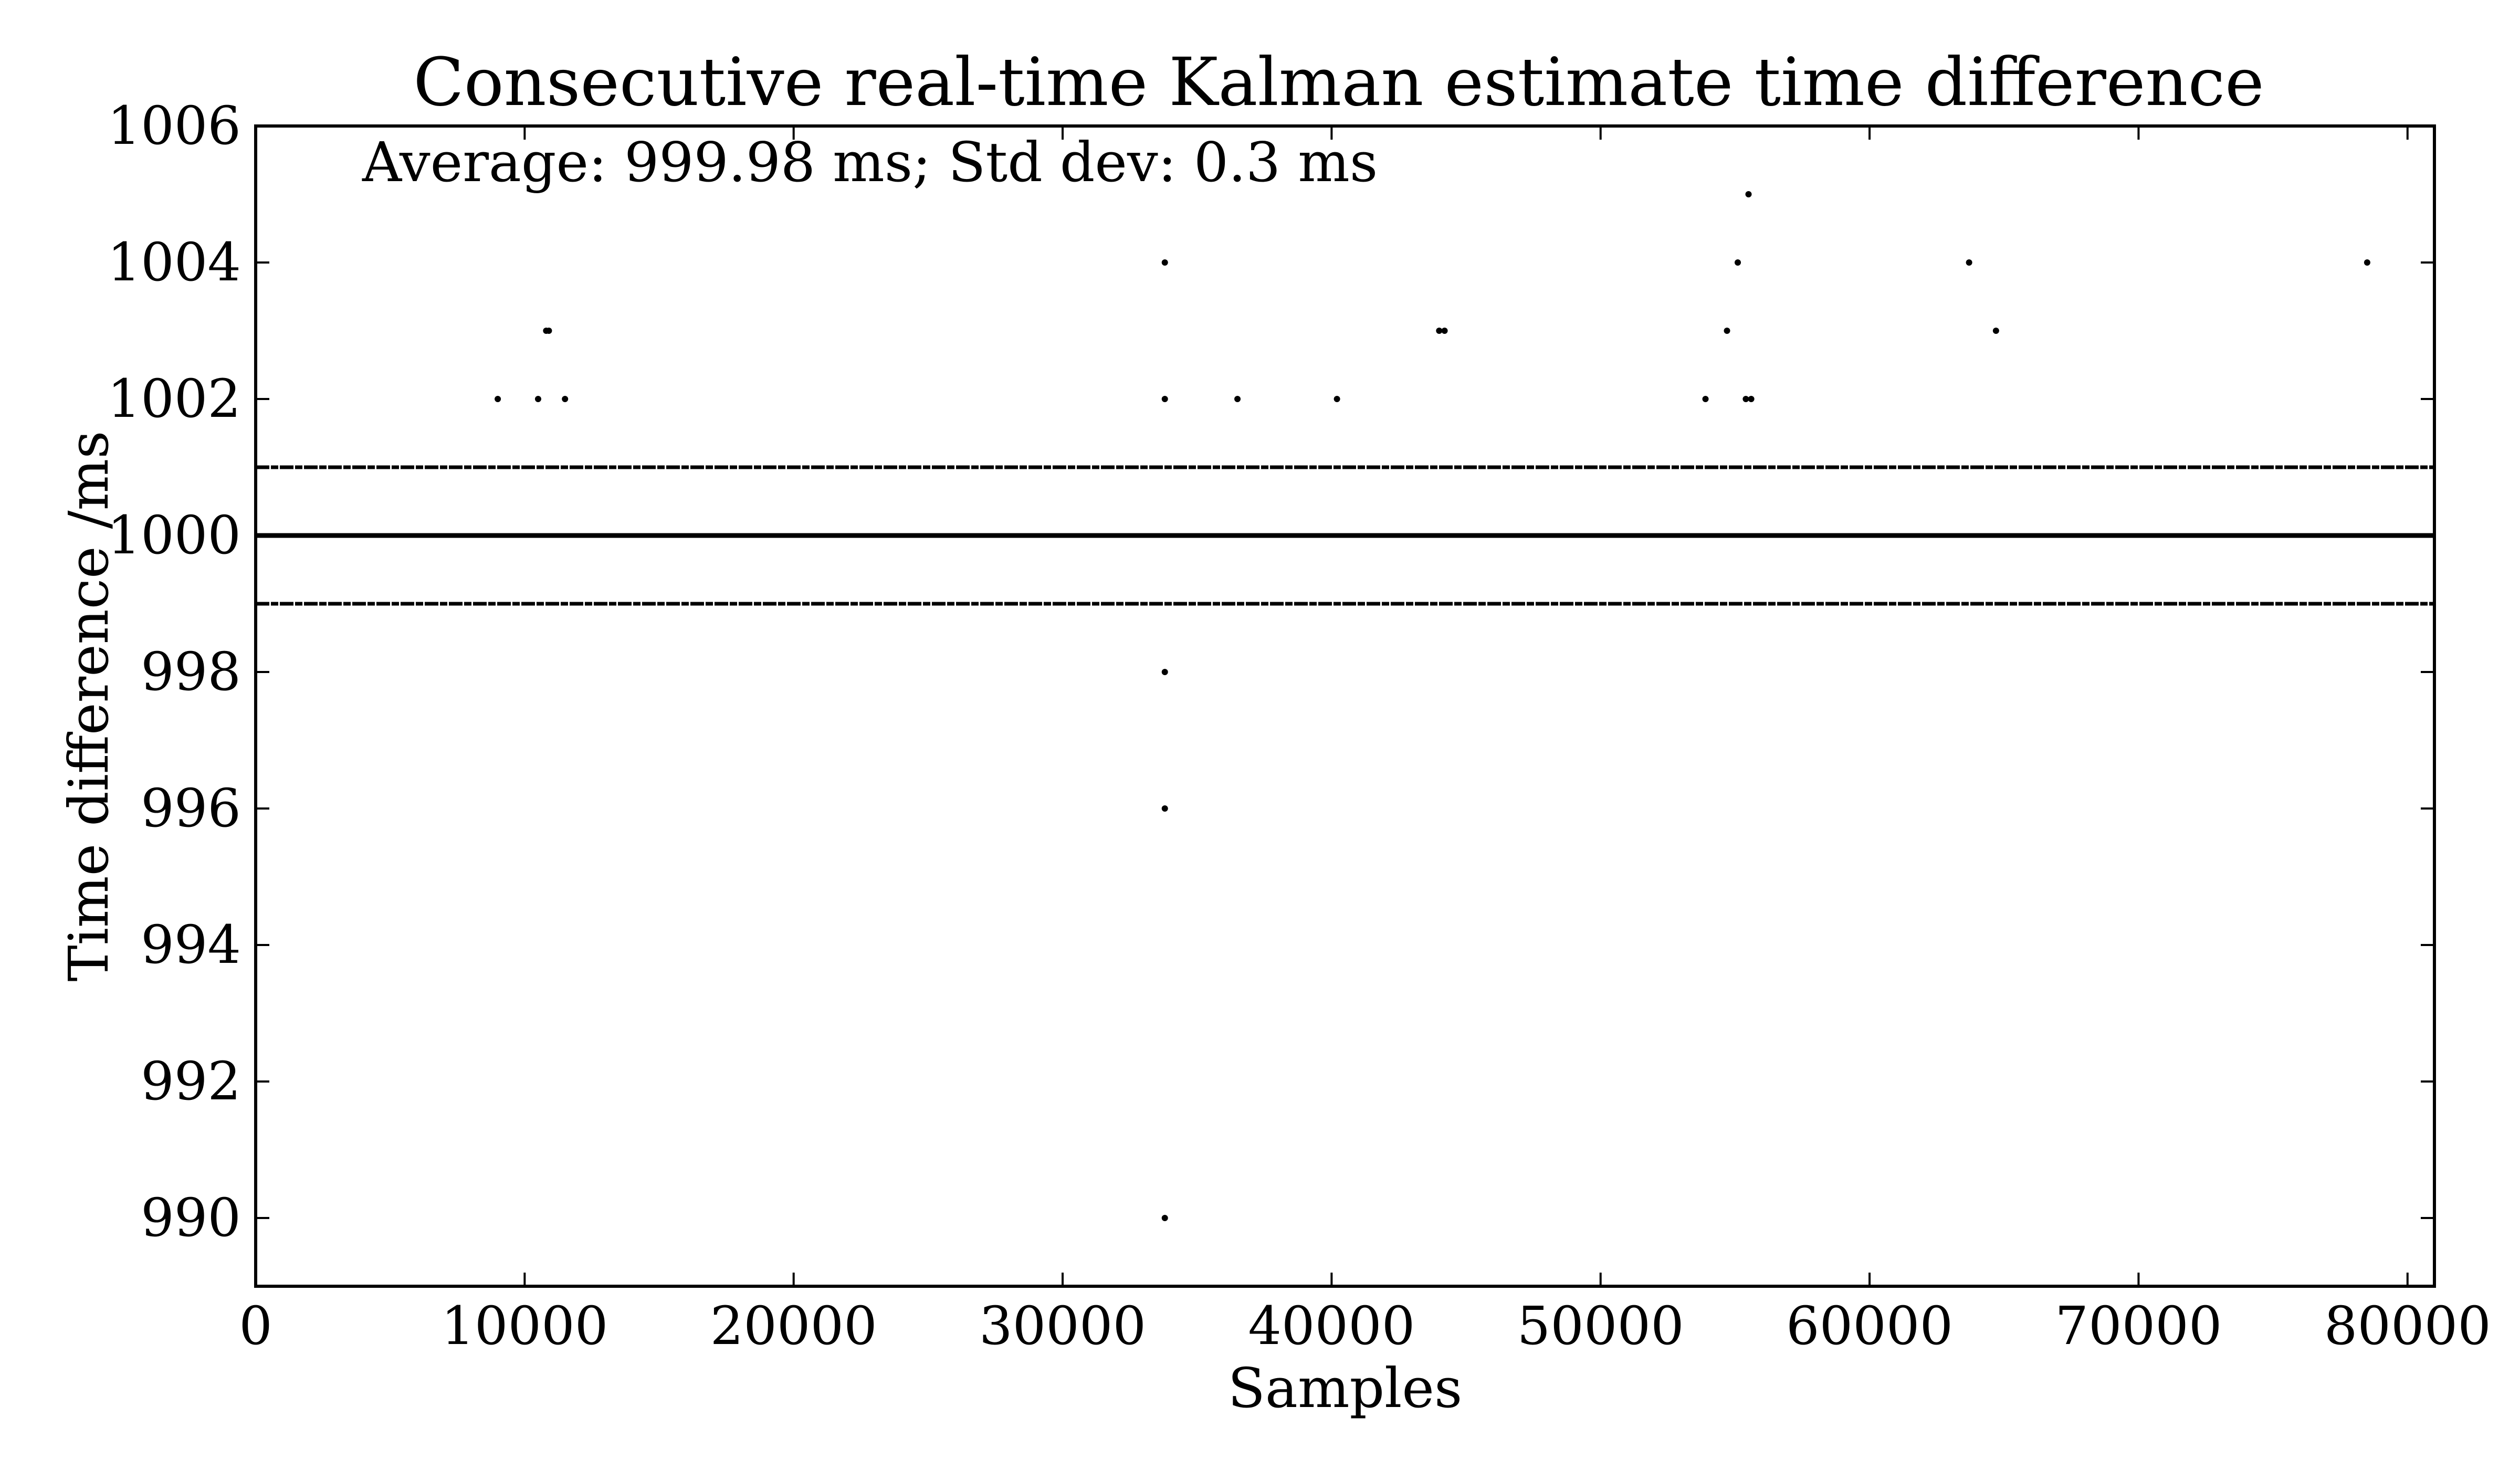  What do you see at coordinates (793, 1326) in the screenshot?
I see `x-tick-label: 20000` at bounding box center [793, 1326].